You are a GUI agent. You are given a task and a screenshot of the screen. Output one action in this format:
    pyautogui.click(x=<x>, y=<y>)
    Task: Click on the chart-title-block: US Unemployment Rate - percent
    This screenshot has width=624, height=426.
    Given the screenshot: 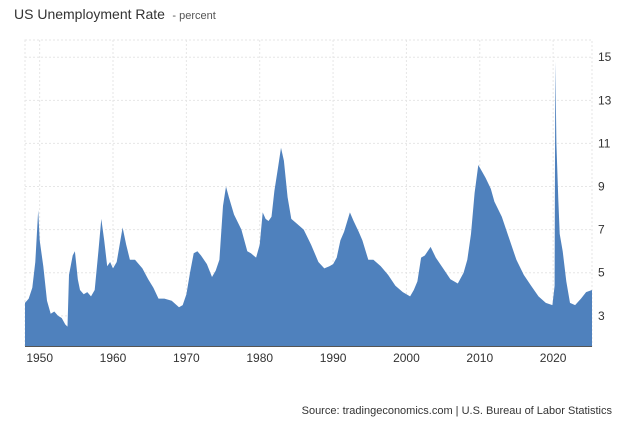 What is the action you would take?
    pyautogui.click(x=115, y=15)
    